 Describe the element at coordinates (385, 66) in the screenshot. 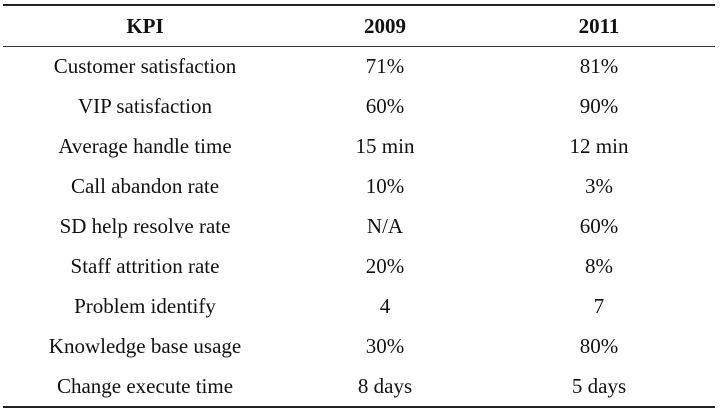

I see `value-2009-cell: 71%` at that location.